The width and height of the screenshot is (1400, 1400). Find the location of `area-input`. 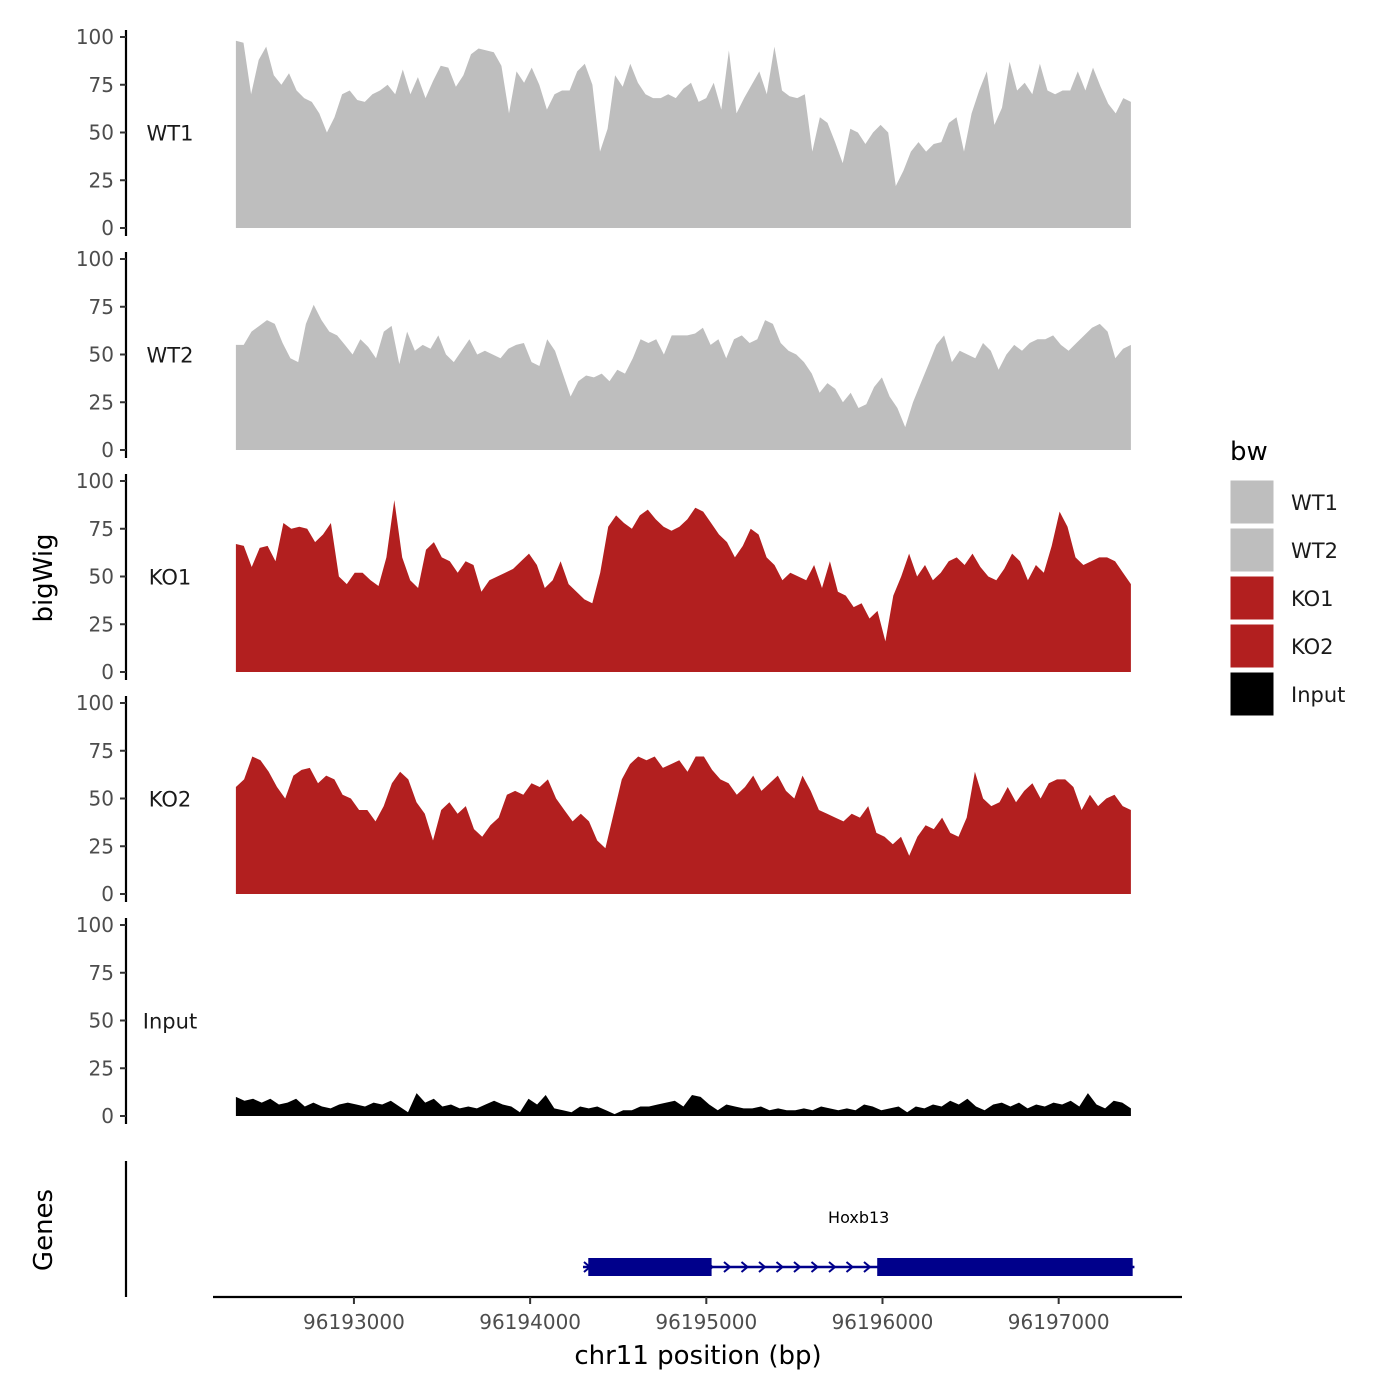

area-input is located at coordinates (683, 1104).